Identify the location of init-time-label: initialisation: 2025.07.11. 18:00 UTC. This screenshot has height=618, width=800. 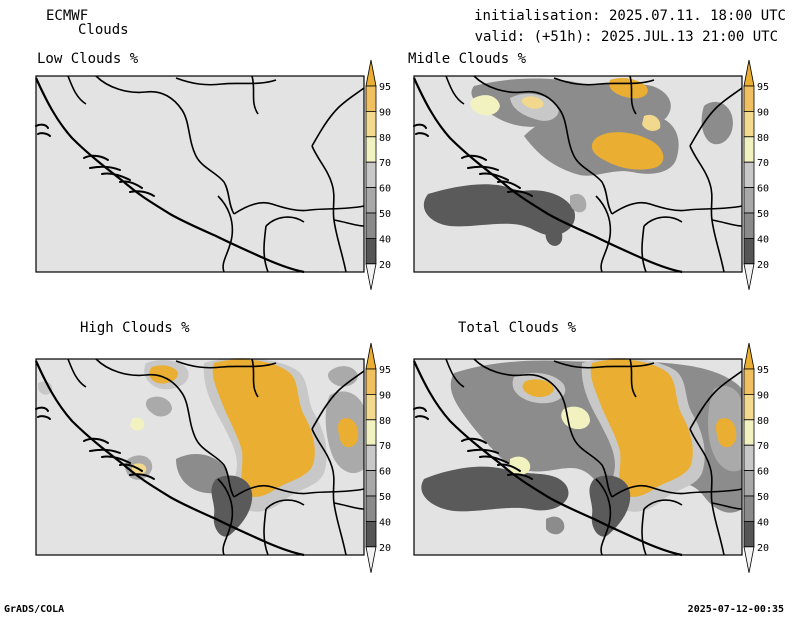
(630, 16).